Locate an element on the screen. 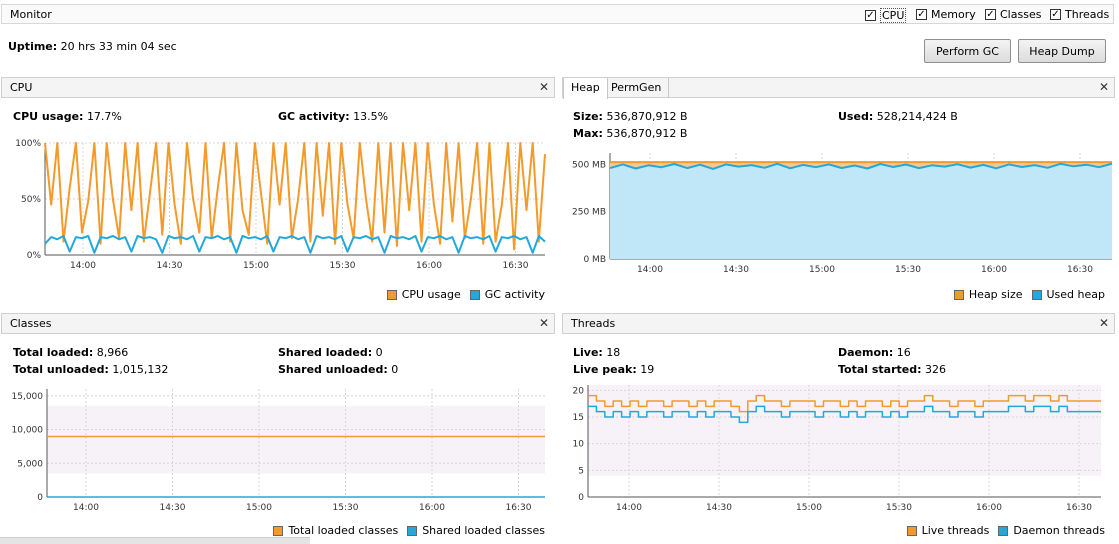  memory-checkbox-label: Memory is located at coordinates (953, 14).